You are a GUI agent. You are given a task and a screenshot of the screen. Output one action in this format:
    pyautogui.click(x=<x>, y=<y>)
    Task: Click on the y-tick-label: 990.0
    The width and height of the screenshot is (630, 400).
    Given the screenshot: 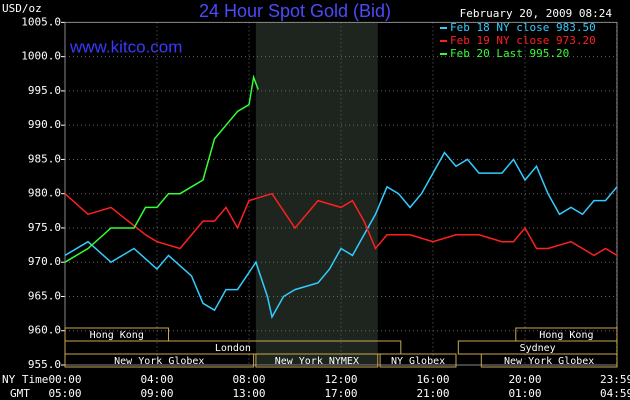 What is the action you would take?
    pyautogui.click(x=44, y=124)
    